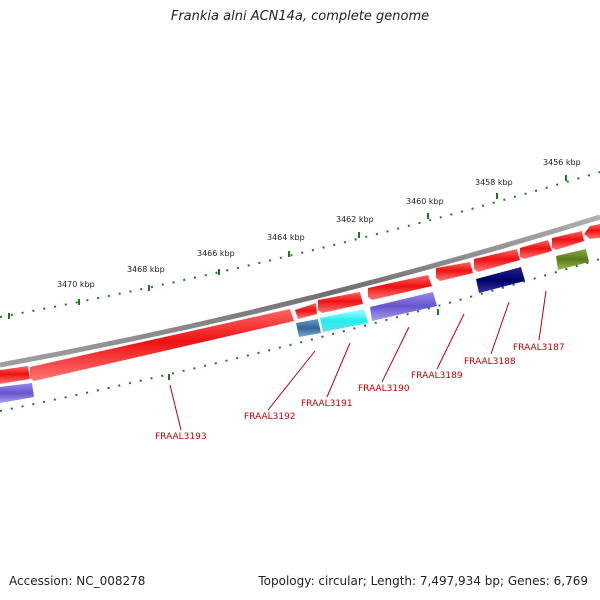 Image resolution: width=600 pixels, height=600 pixels. What do you see at coordinates (216, 253) in the screenshot?
I see `scale-label: 3466 kbp` at bounding box center [216, 253].